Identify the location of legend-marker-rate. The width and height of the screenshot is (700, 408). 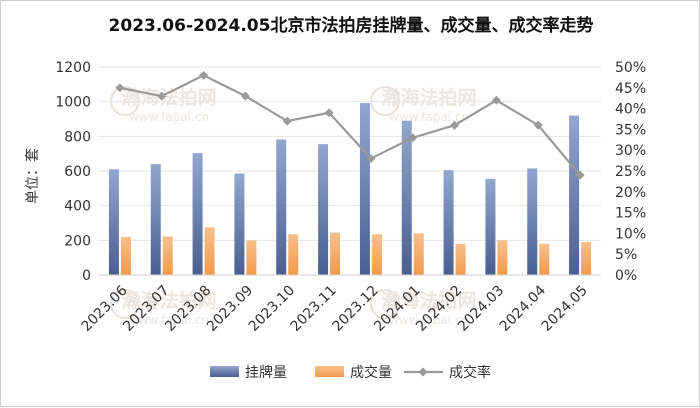
(423, 372).